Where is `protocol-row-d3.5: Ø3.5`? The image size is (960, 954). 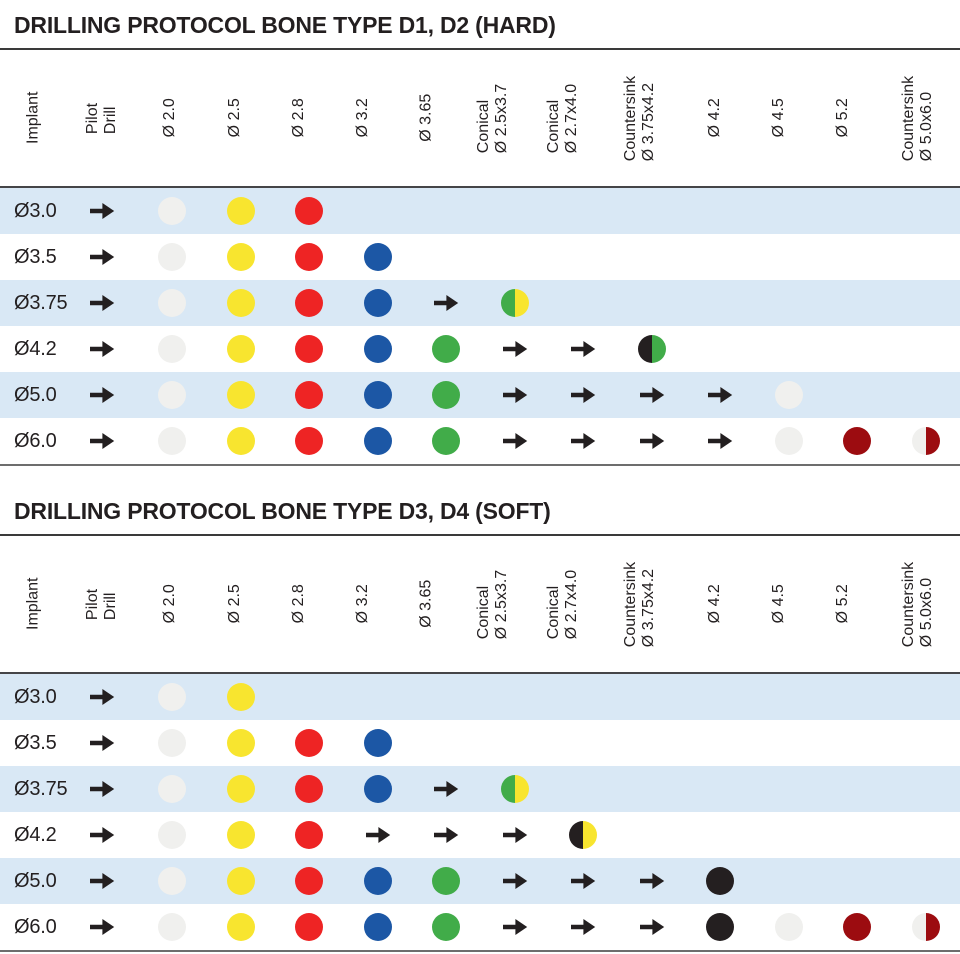
protocol-row-d3.5: Ø3.5 is located at coordinates (480, 743).